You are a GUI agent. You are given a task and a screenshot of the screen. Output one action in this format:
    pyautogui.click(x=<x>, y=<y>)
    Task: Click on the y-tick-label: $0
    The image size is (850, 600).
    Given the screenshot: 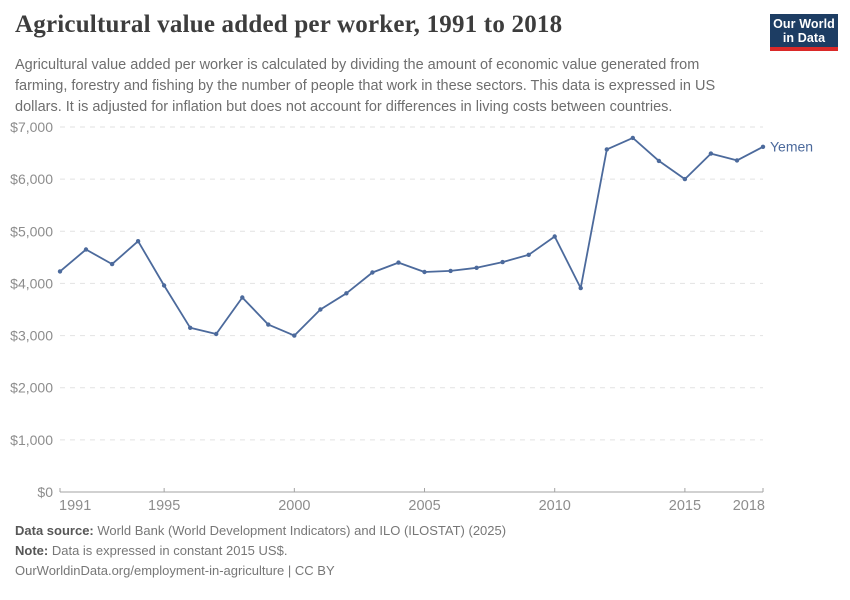 What is the action you would take?
    pyautogui.click(x=45, y=492)
    